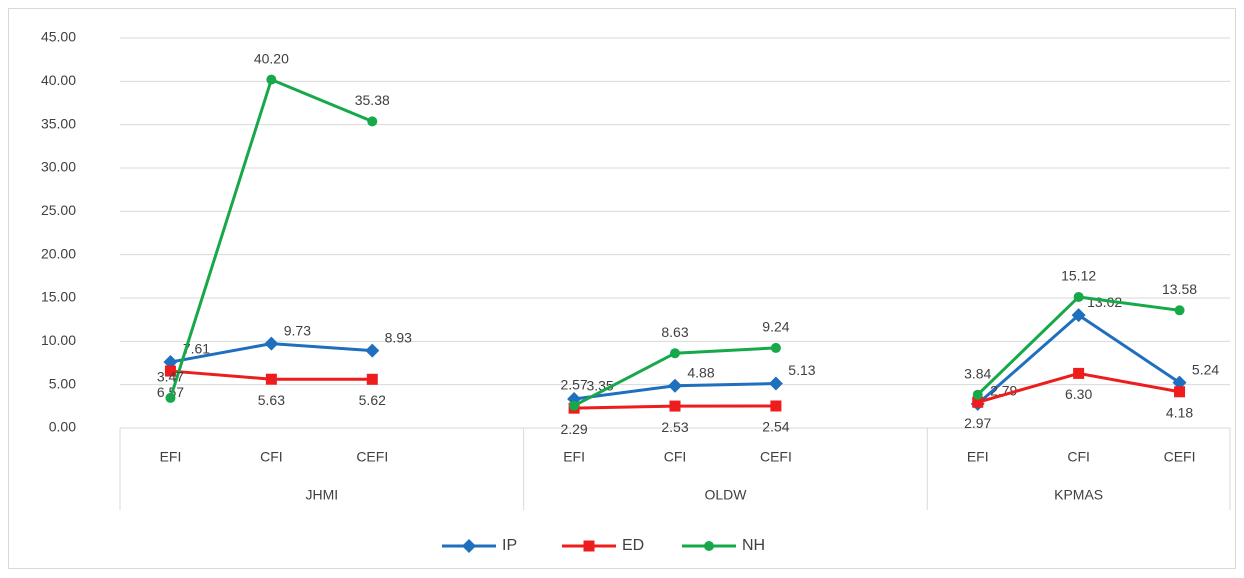 Image resolution: width=1244 pixels, height=578 pixels. What do you see at coordinates (1078, 495) in the screenshot?
I see `group-label: KPMAS` at bounding box center [1078, 495].